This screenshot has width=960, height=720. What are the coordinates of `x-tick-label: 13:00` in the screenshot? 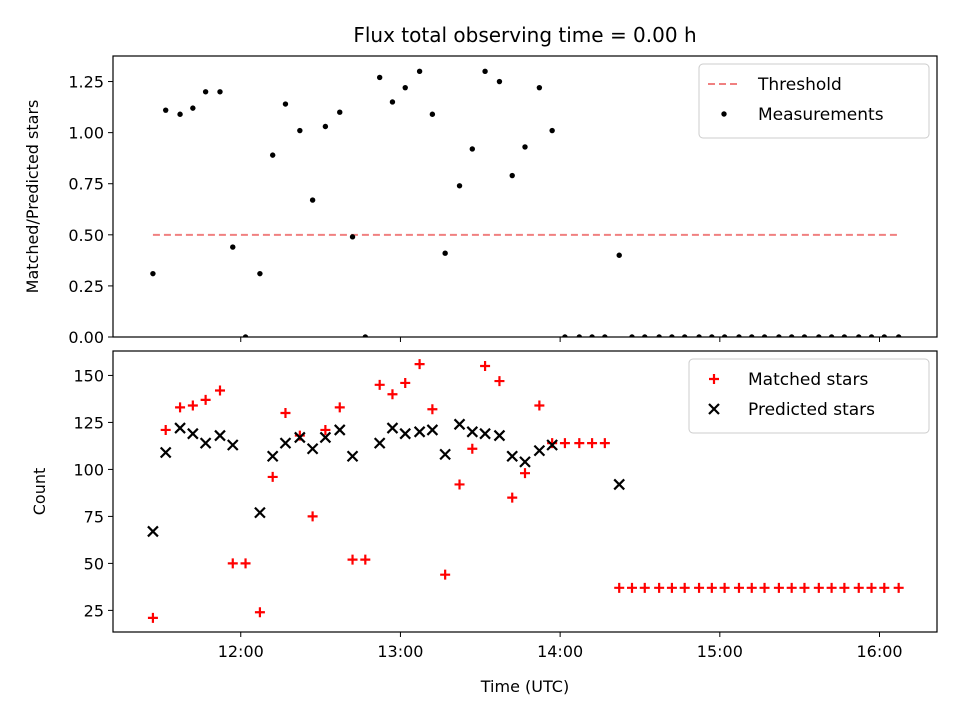 It's located at (400, 651).